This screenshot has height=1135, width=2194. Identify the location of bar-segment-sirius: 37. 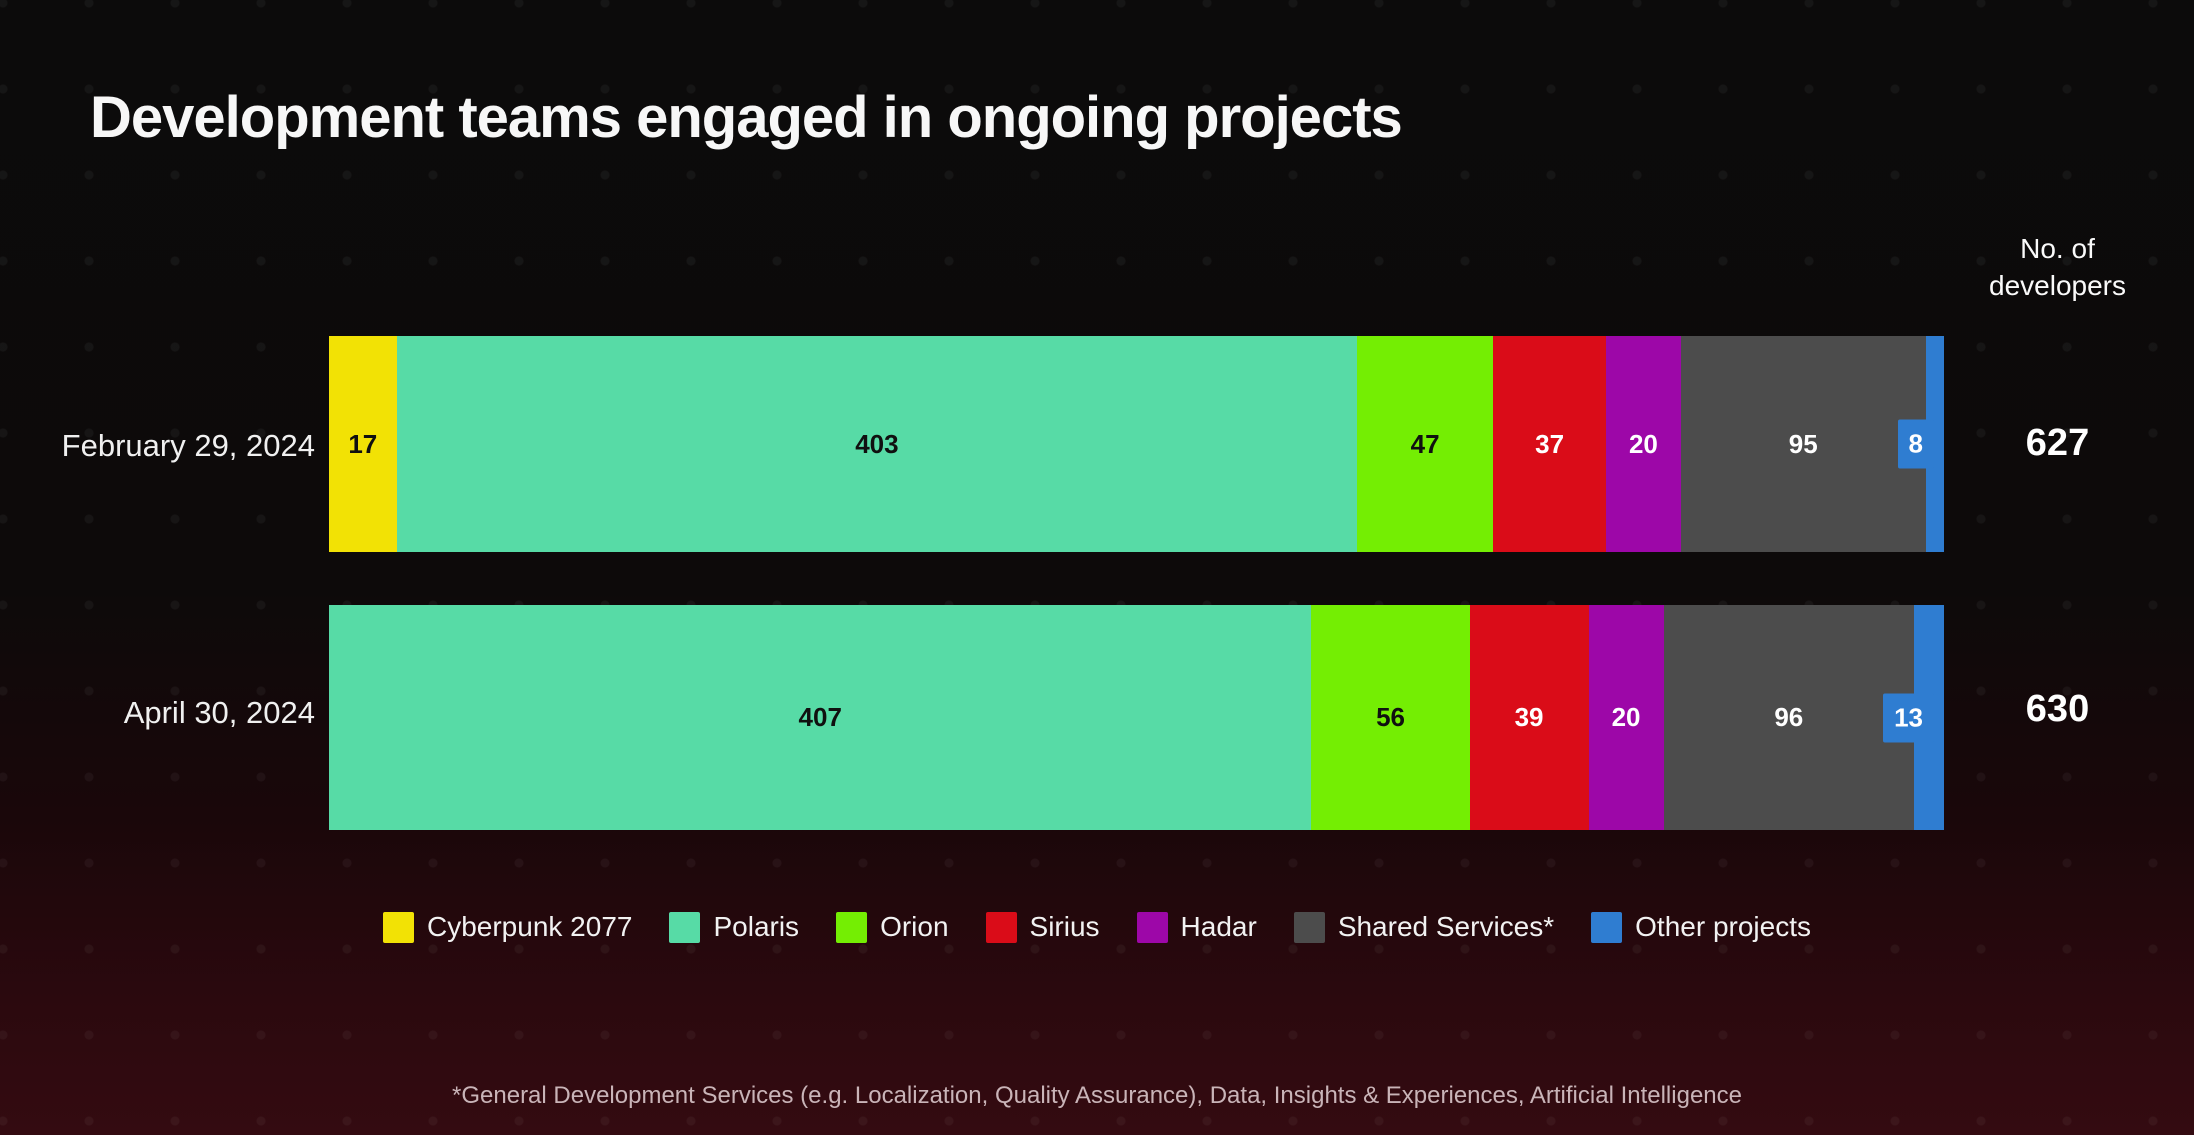
(1550, 444).